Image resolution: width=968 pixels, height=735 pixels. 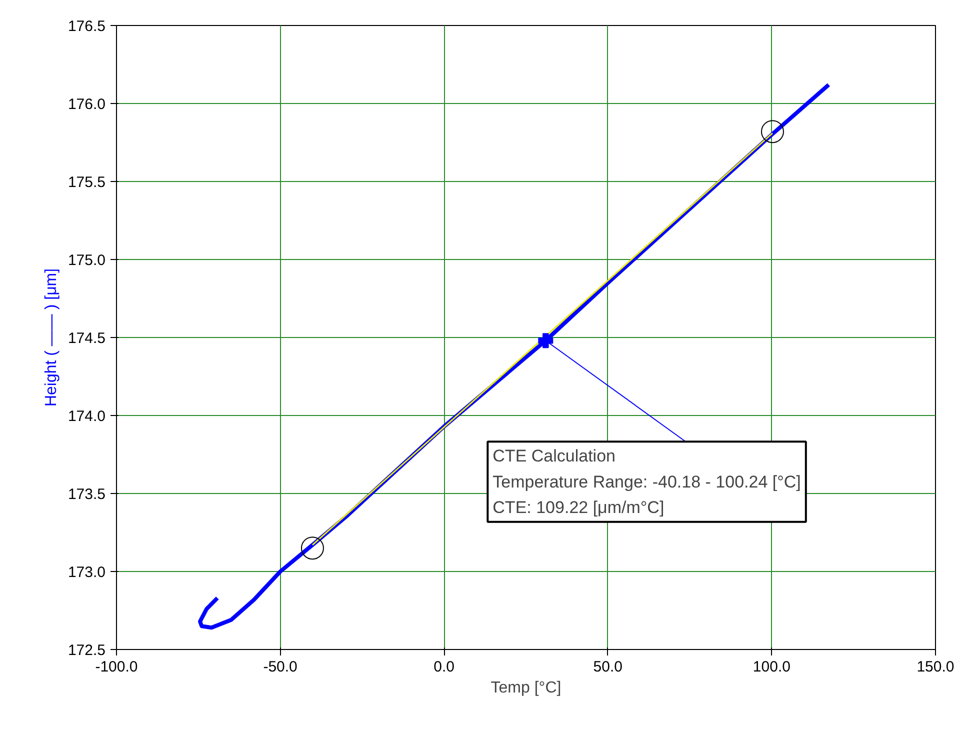 I want to click on x-tick-label: 50.0, so click(x=608, y=667).